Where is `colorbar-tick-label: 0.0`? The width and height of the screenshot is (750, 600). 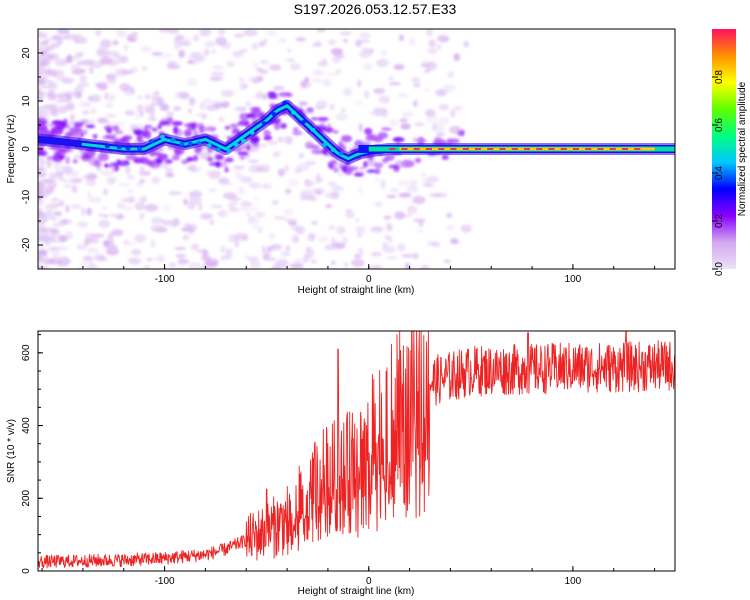 colorbar-tick-label: 0.0 is located at coordinates (719, 269).